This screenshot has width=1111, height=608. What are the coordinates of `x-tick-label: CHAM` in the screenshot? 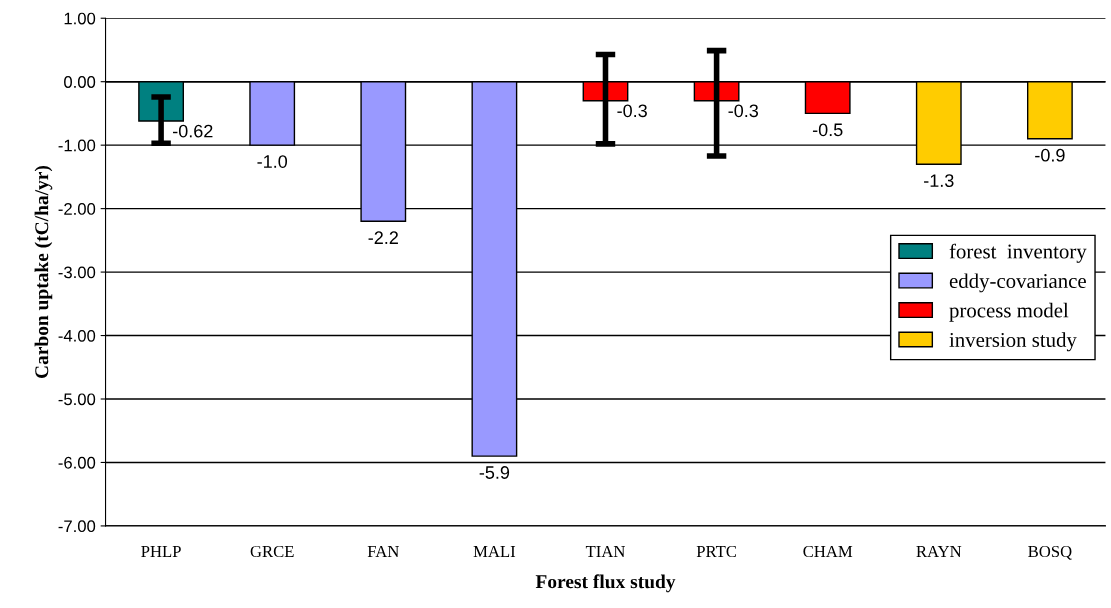 It's located at (828, 551).